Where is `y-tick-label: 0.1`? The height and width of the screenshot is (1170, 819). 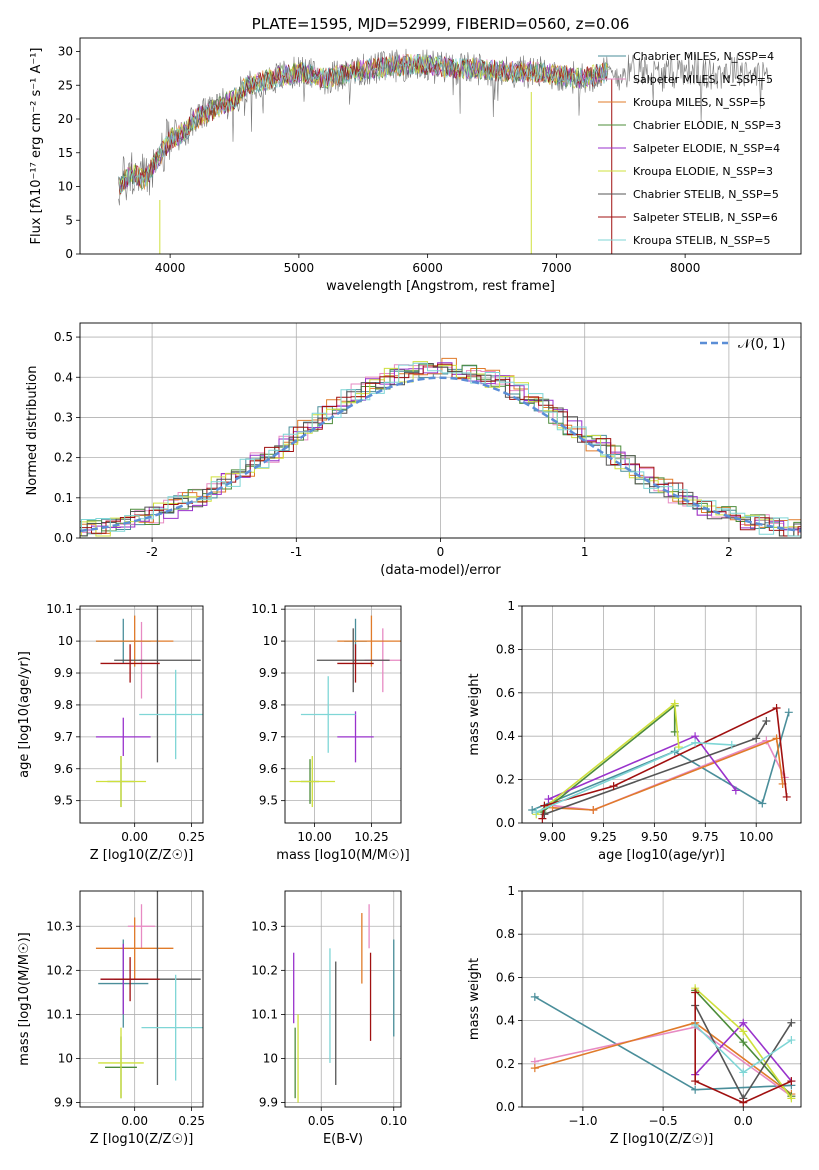 y-tick-label: 0.1 is located at coordinates (63, 498).